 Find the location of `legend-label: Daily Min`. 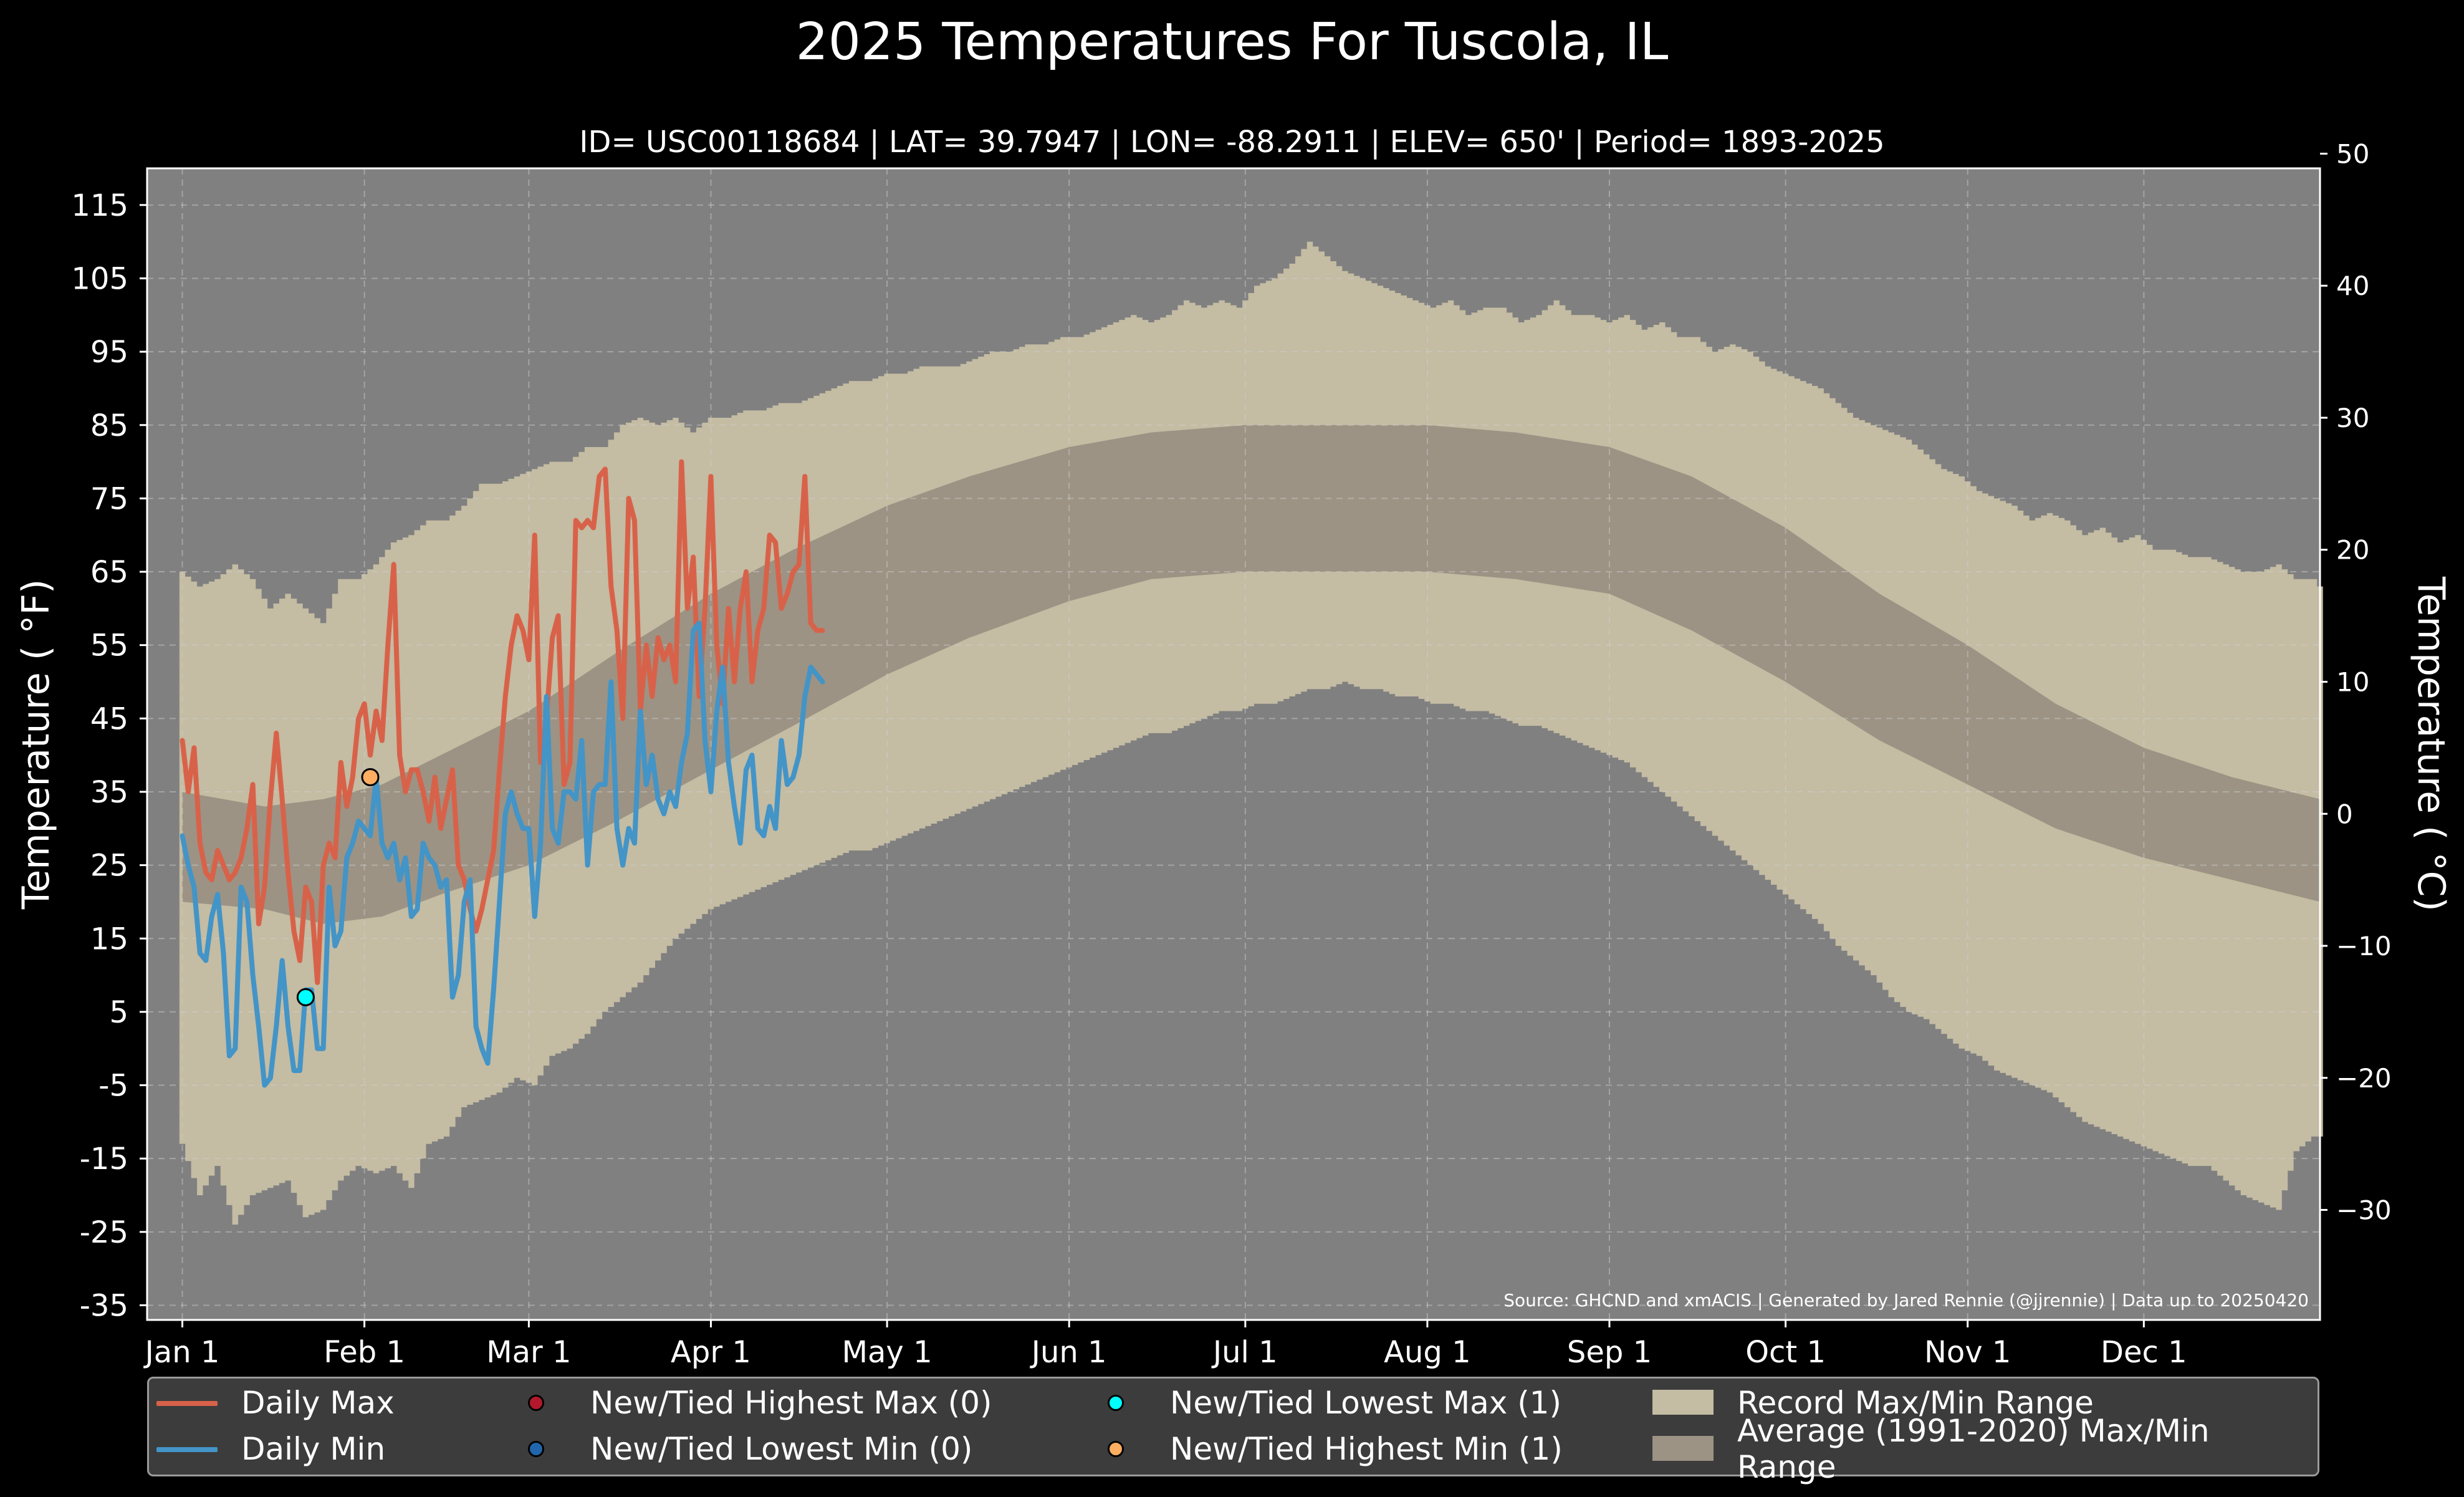

legend-label: Daily Min is located at coordinates (313, 1449).